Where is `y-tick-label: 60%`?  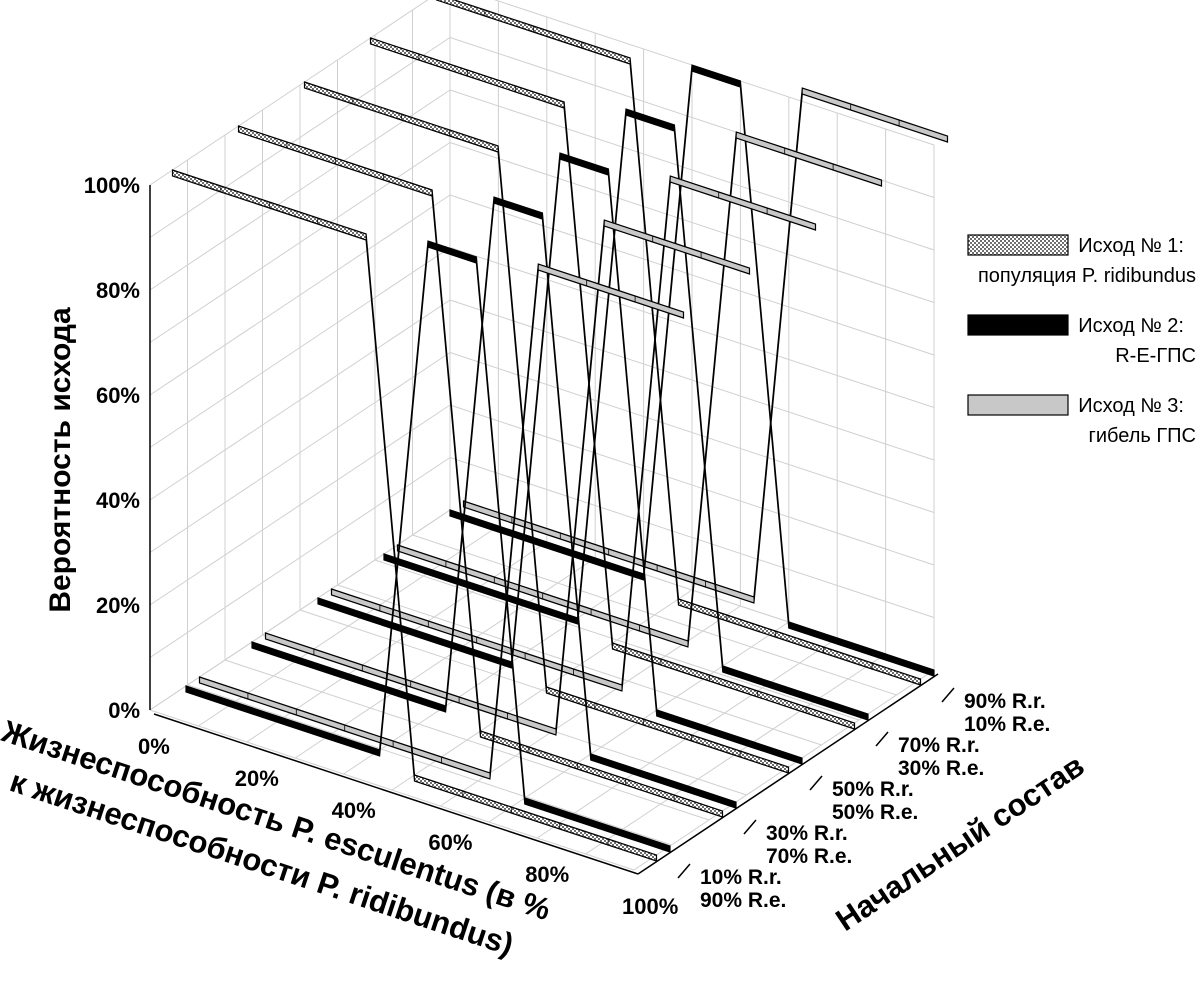 y-tick-label: 60% is located at coordinates (118, 395).